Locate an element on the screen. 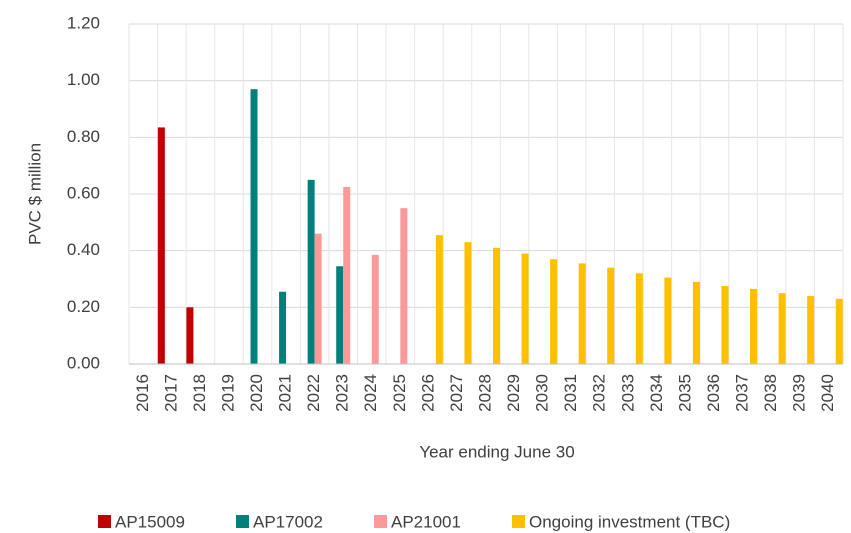 The height and width of the screenshot is (533, 851). x-tick-label: 2038 is located at coordinates (770, 393).